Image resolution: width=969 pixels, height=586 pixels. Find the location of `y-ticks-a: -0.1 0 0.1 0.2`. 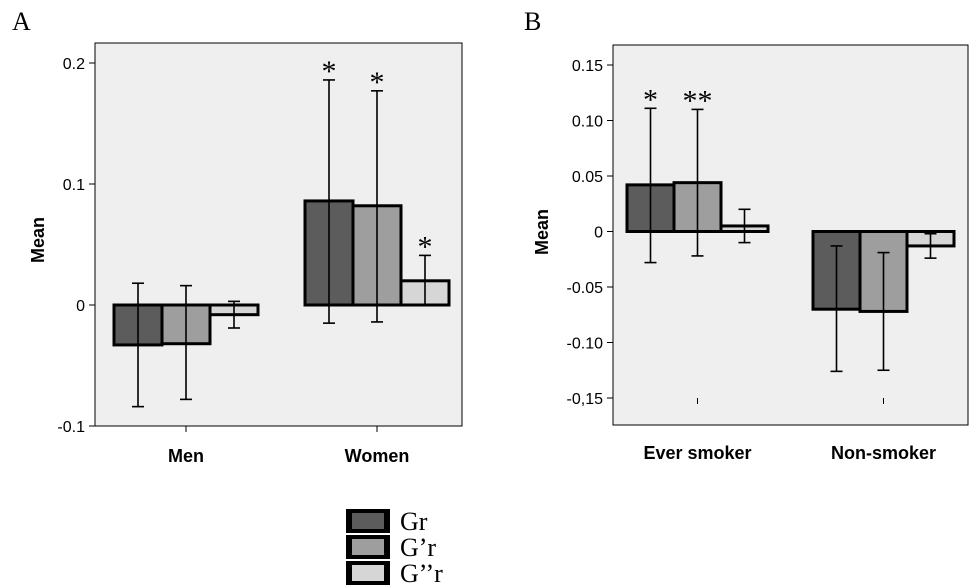

y-ticks-a: -0.1 0 0.1 0.2 is located at coordinates (76, 246).